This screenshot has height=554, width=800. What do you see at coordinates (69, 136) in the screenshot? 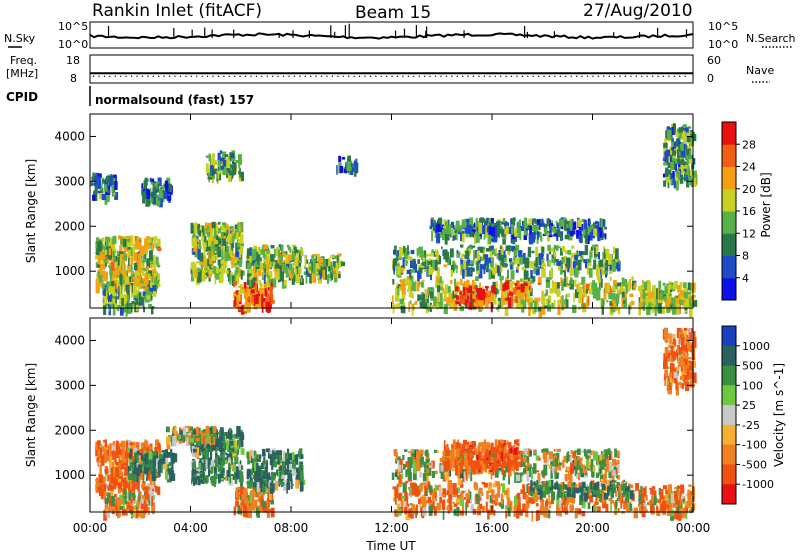
I see `y-tick-label: 4000` at bounding box center [69, 136].